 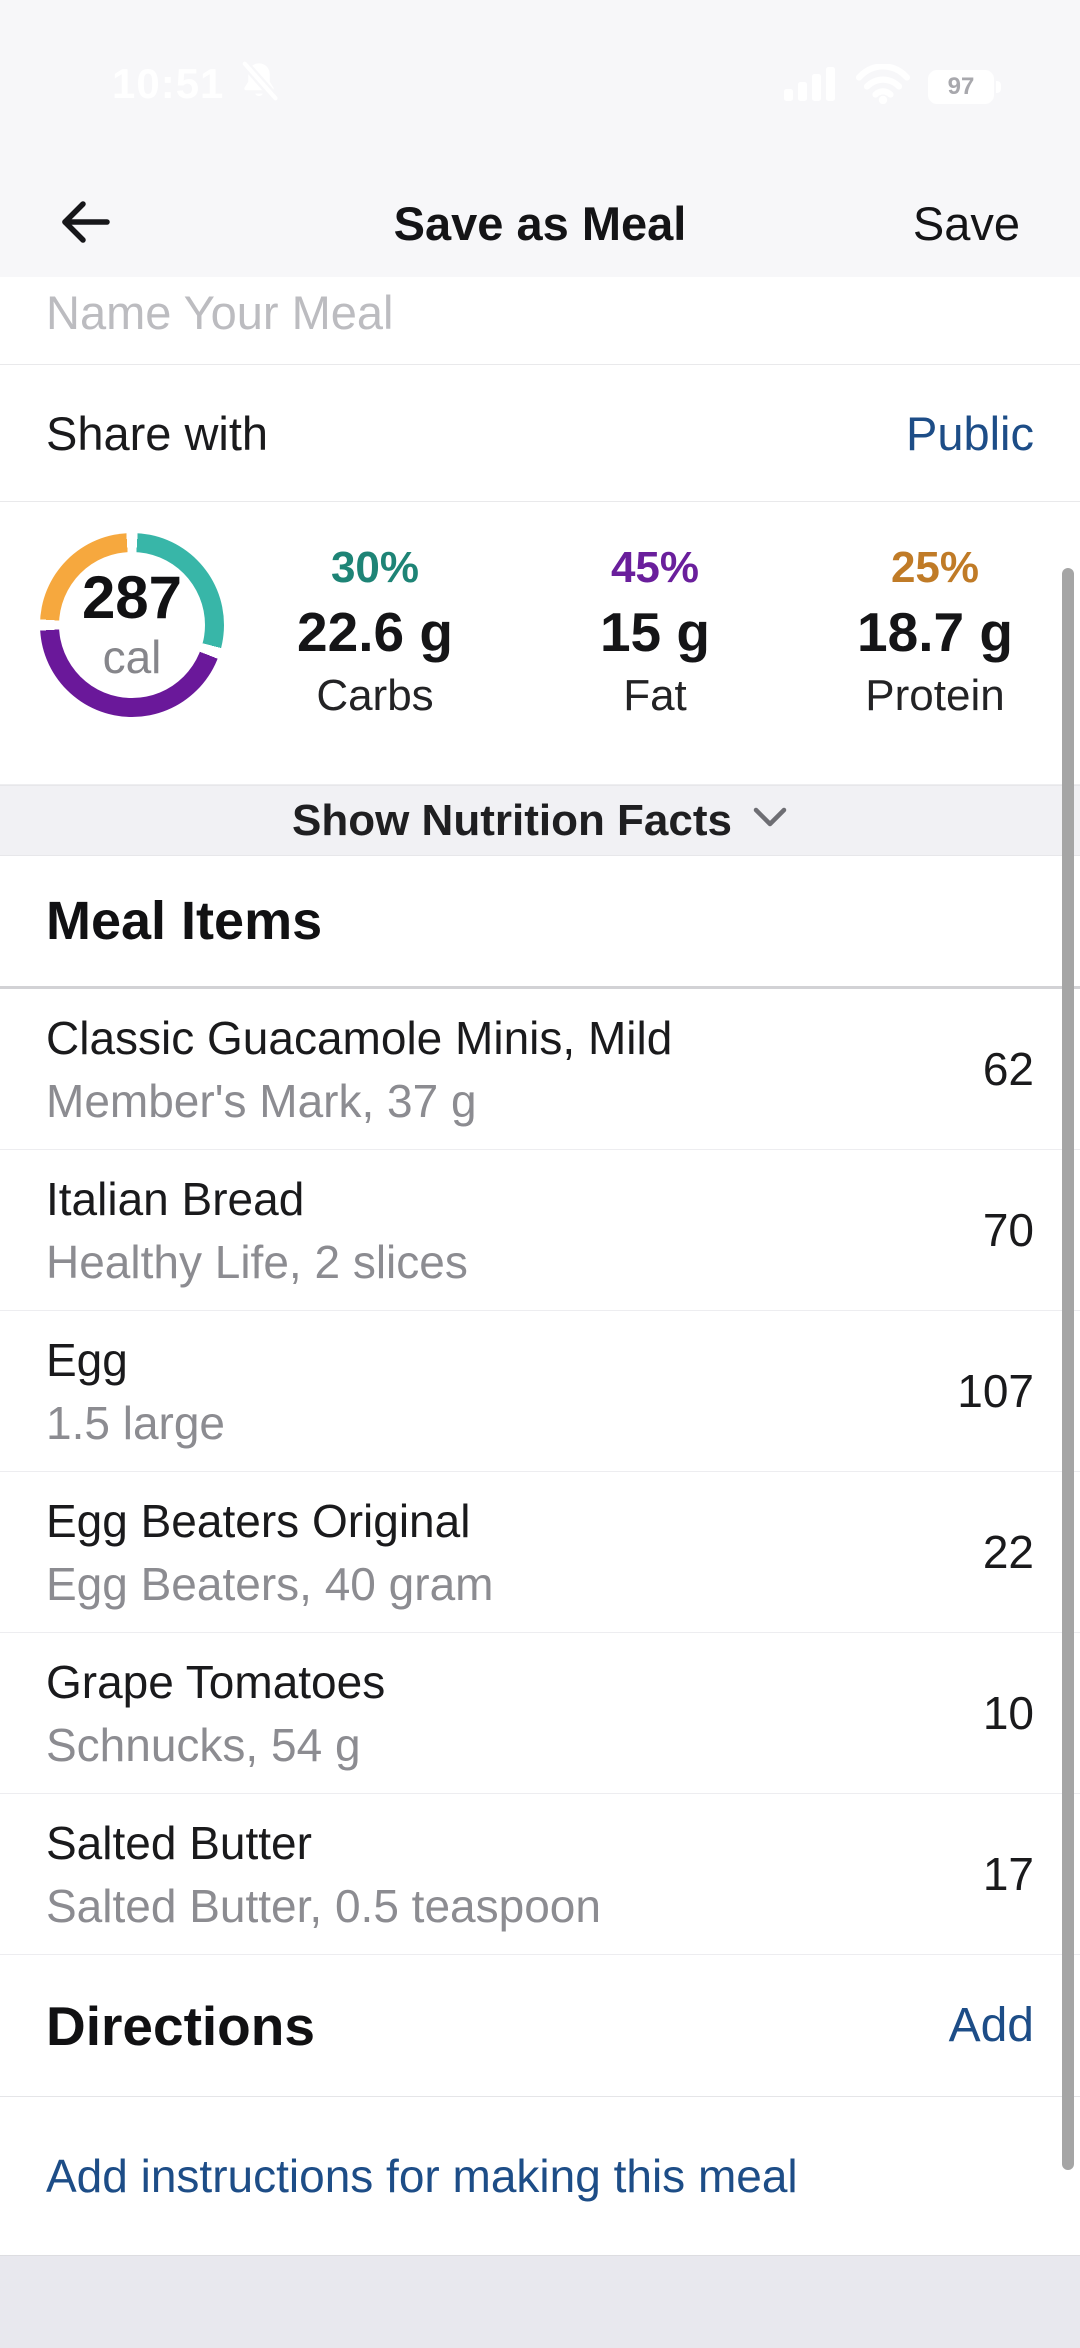 I want to click on meal-item-name: Egg Beaters Original, so click(x=258, y=1520).